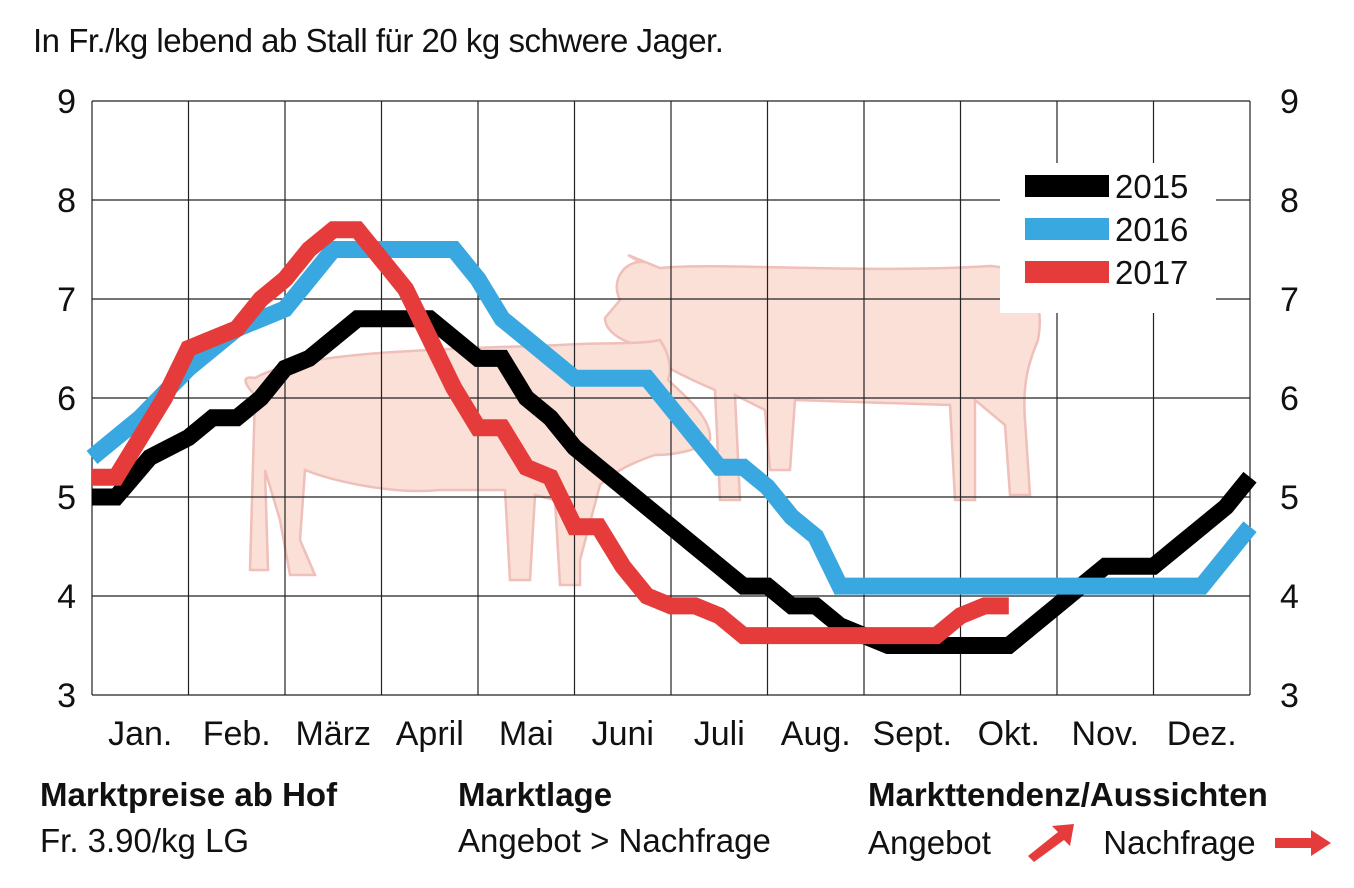 The image size is (1354, 888). Describe the element at coordinates (623, 734) in the screenshot. I see `x-tick-label: Juni` at that location.